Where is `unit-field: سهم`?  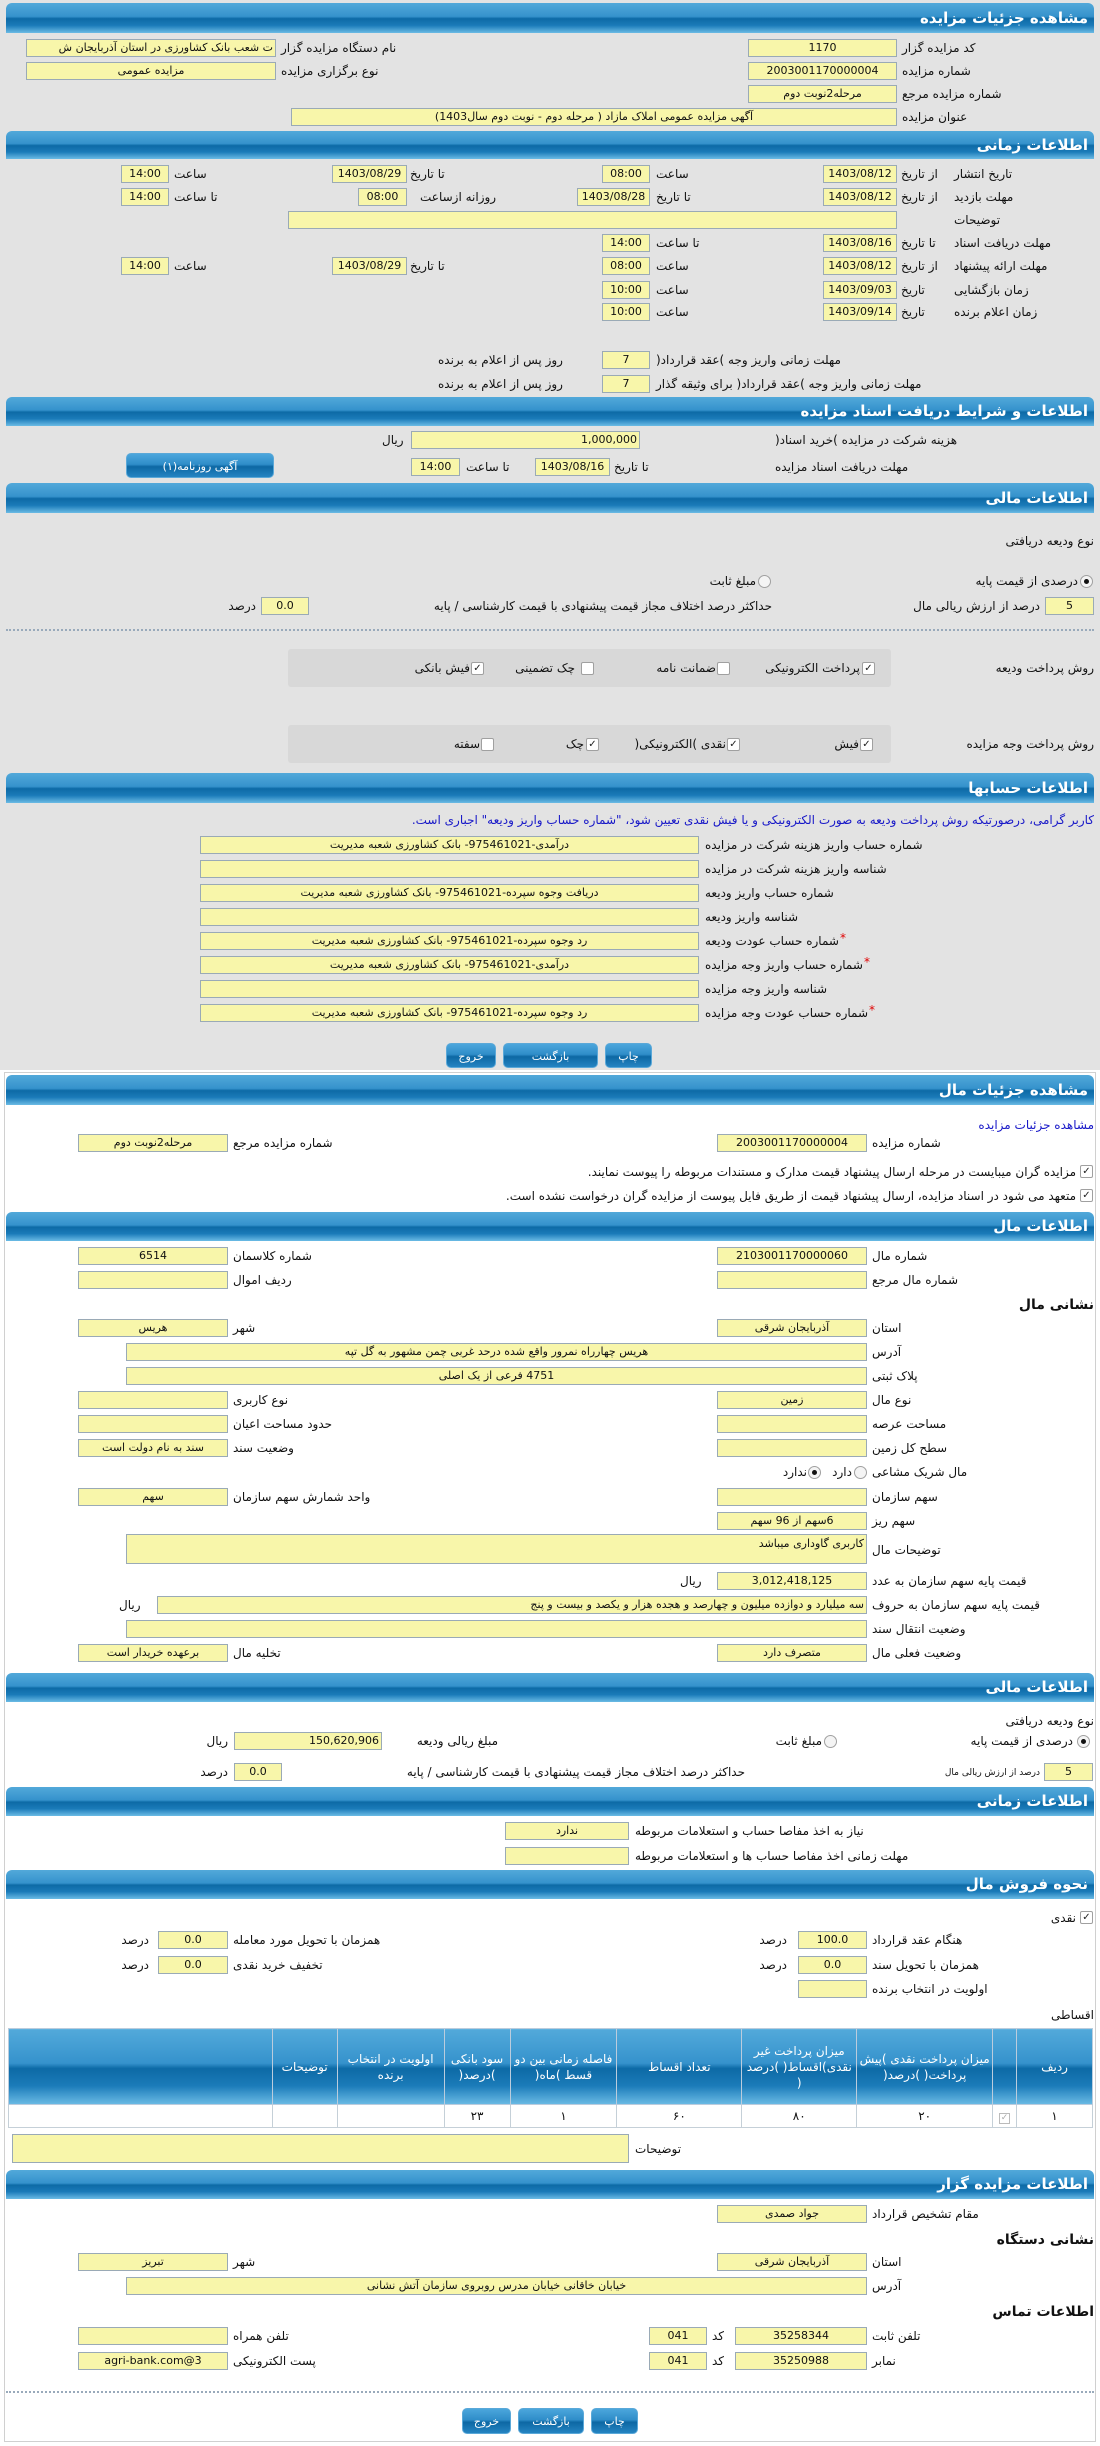 unit-field: سهم is located at coordinates (153, 1497).